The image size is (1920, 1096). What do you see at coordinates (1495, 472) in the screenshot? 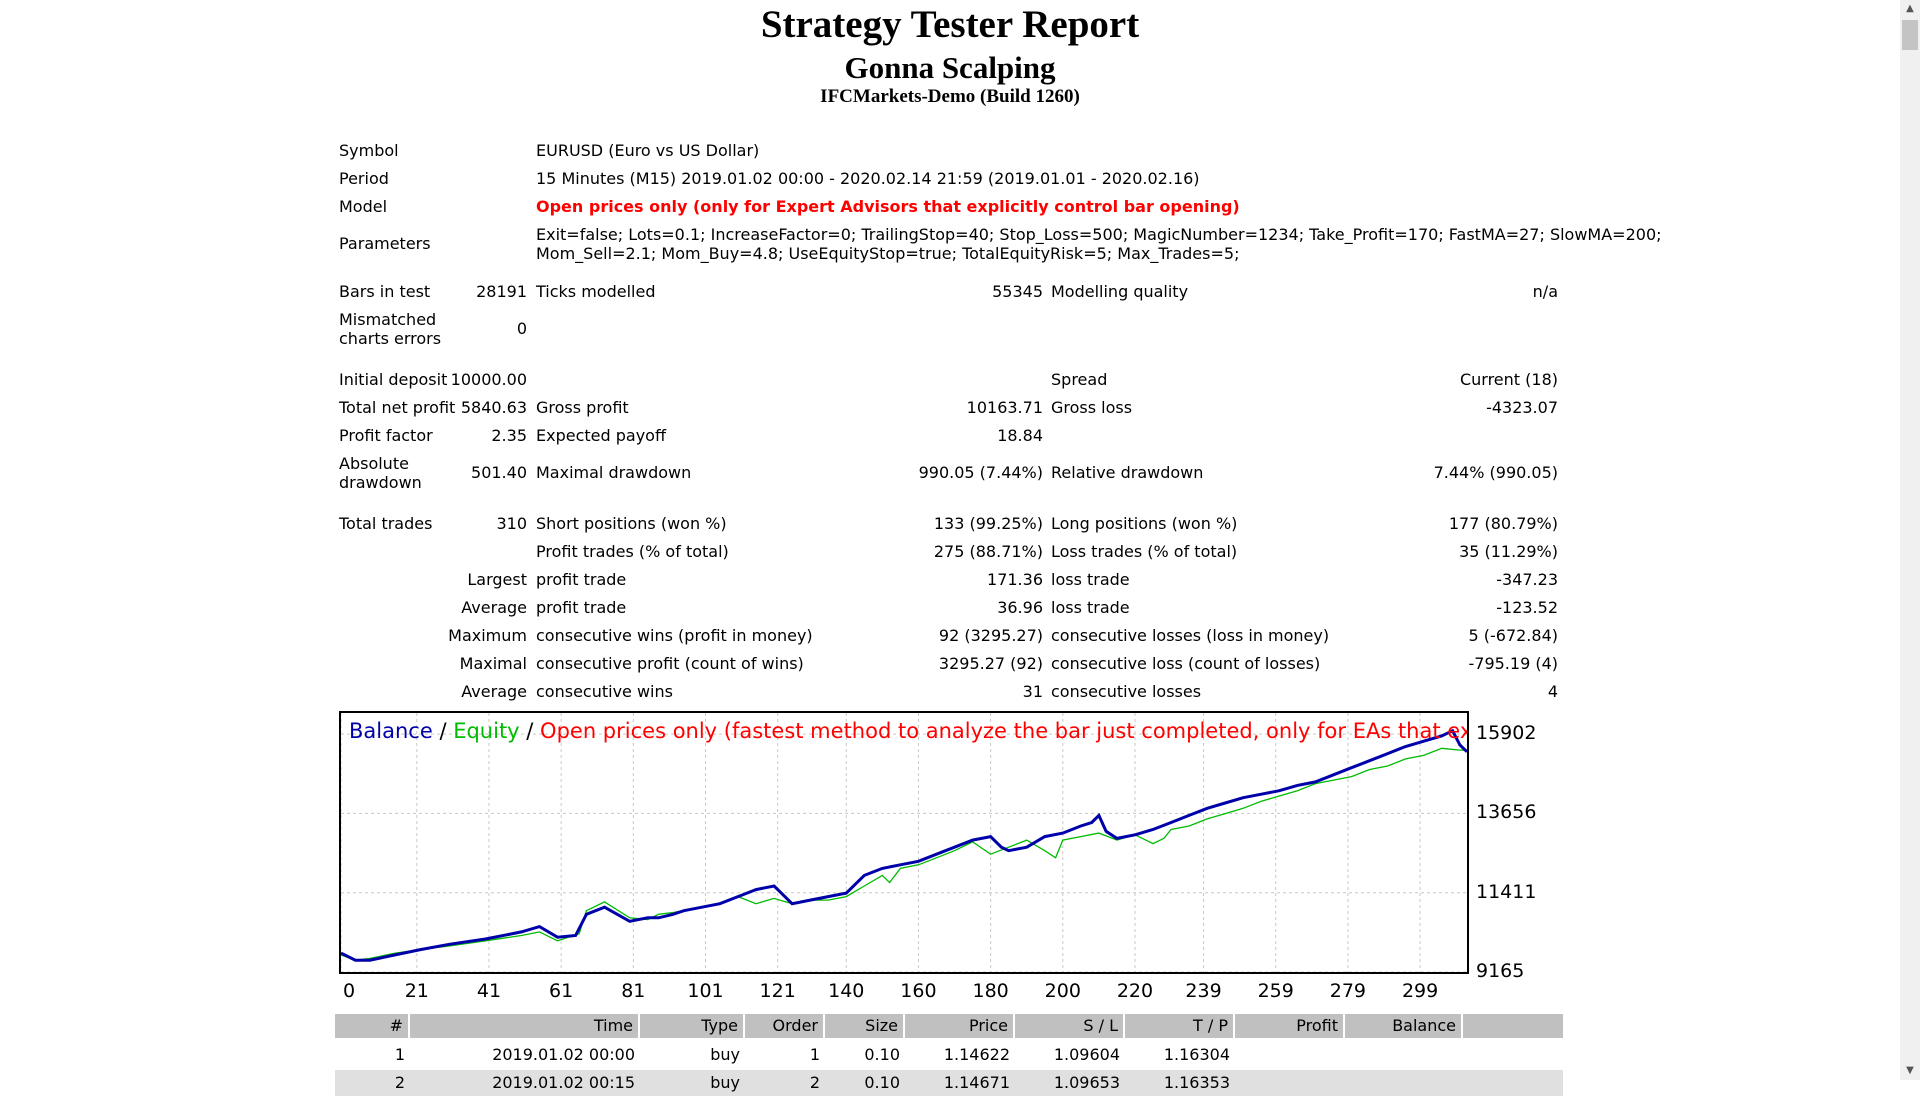
I see `relative-drawdown-value: 7.44% (990.05)` at bounding box center [1495, 472].